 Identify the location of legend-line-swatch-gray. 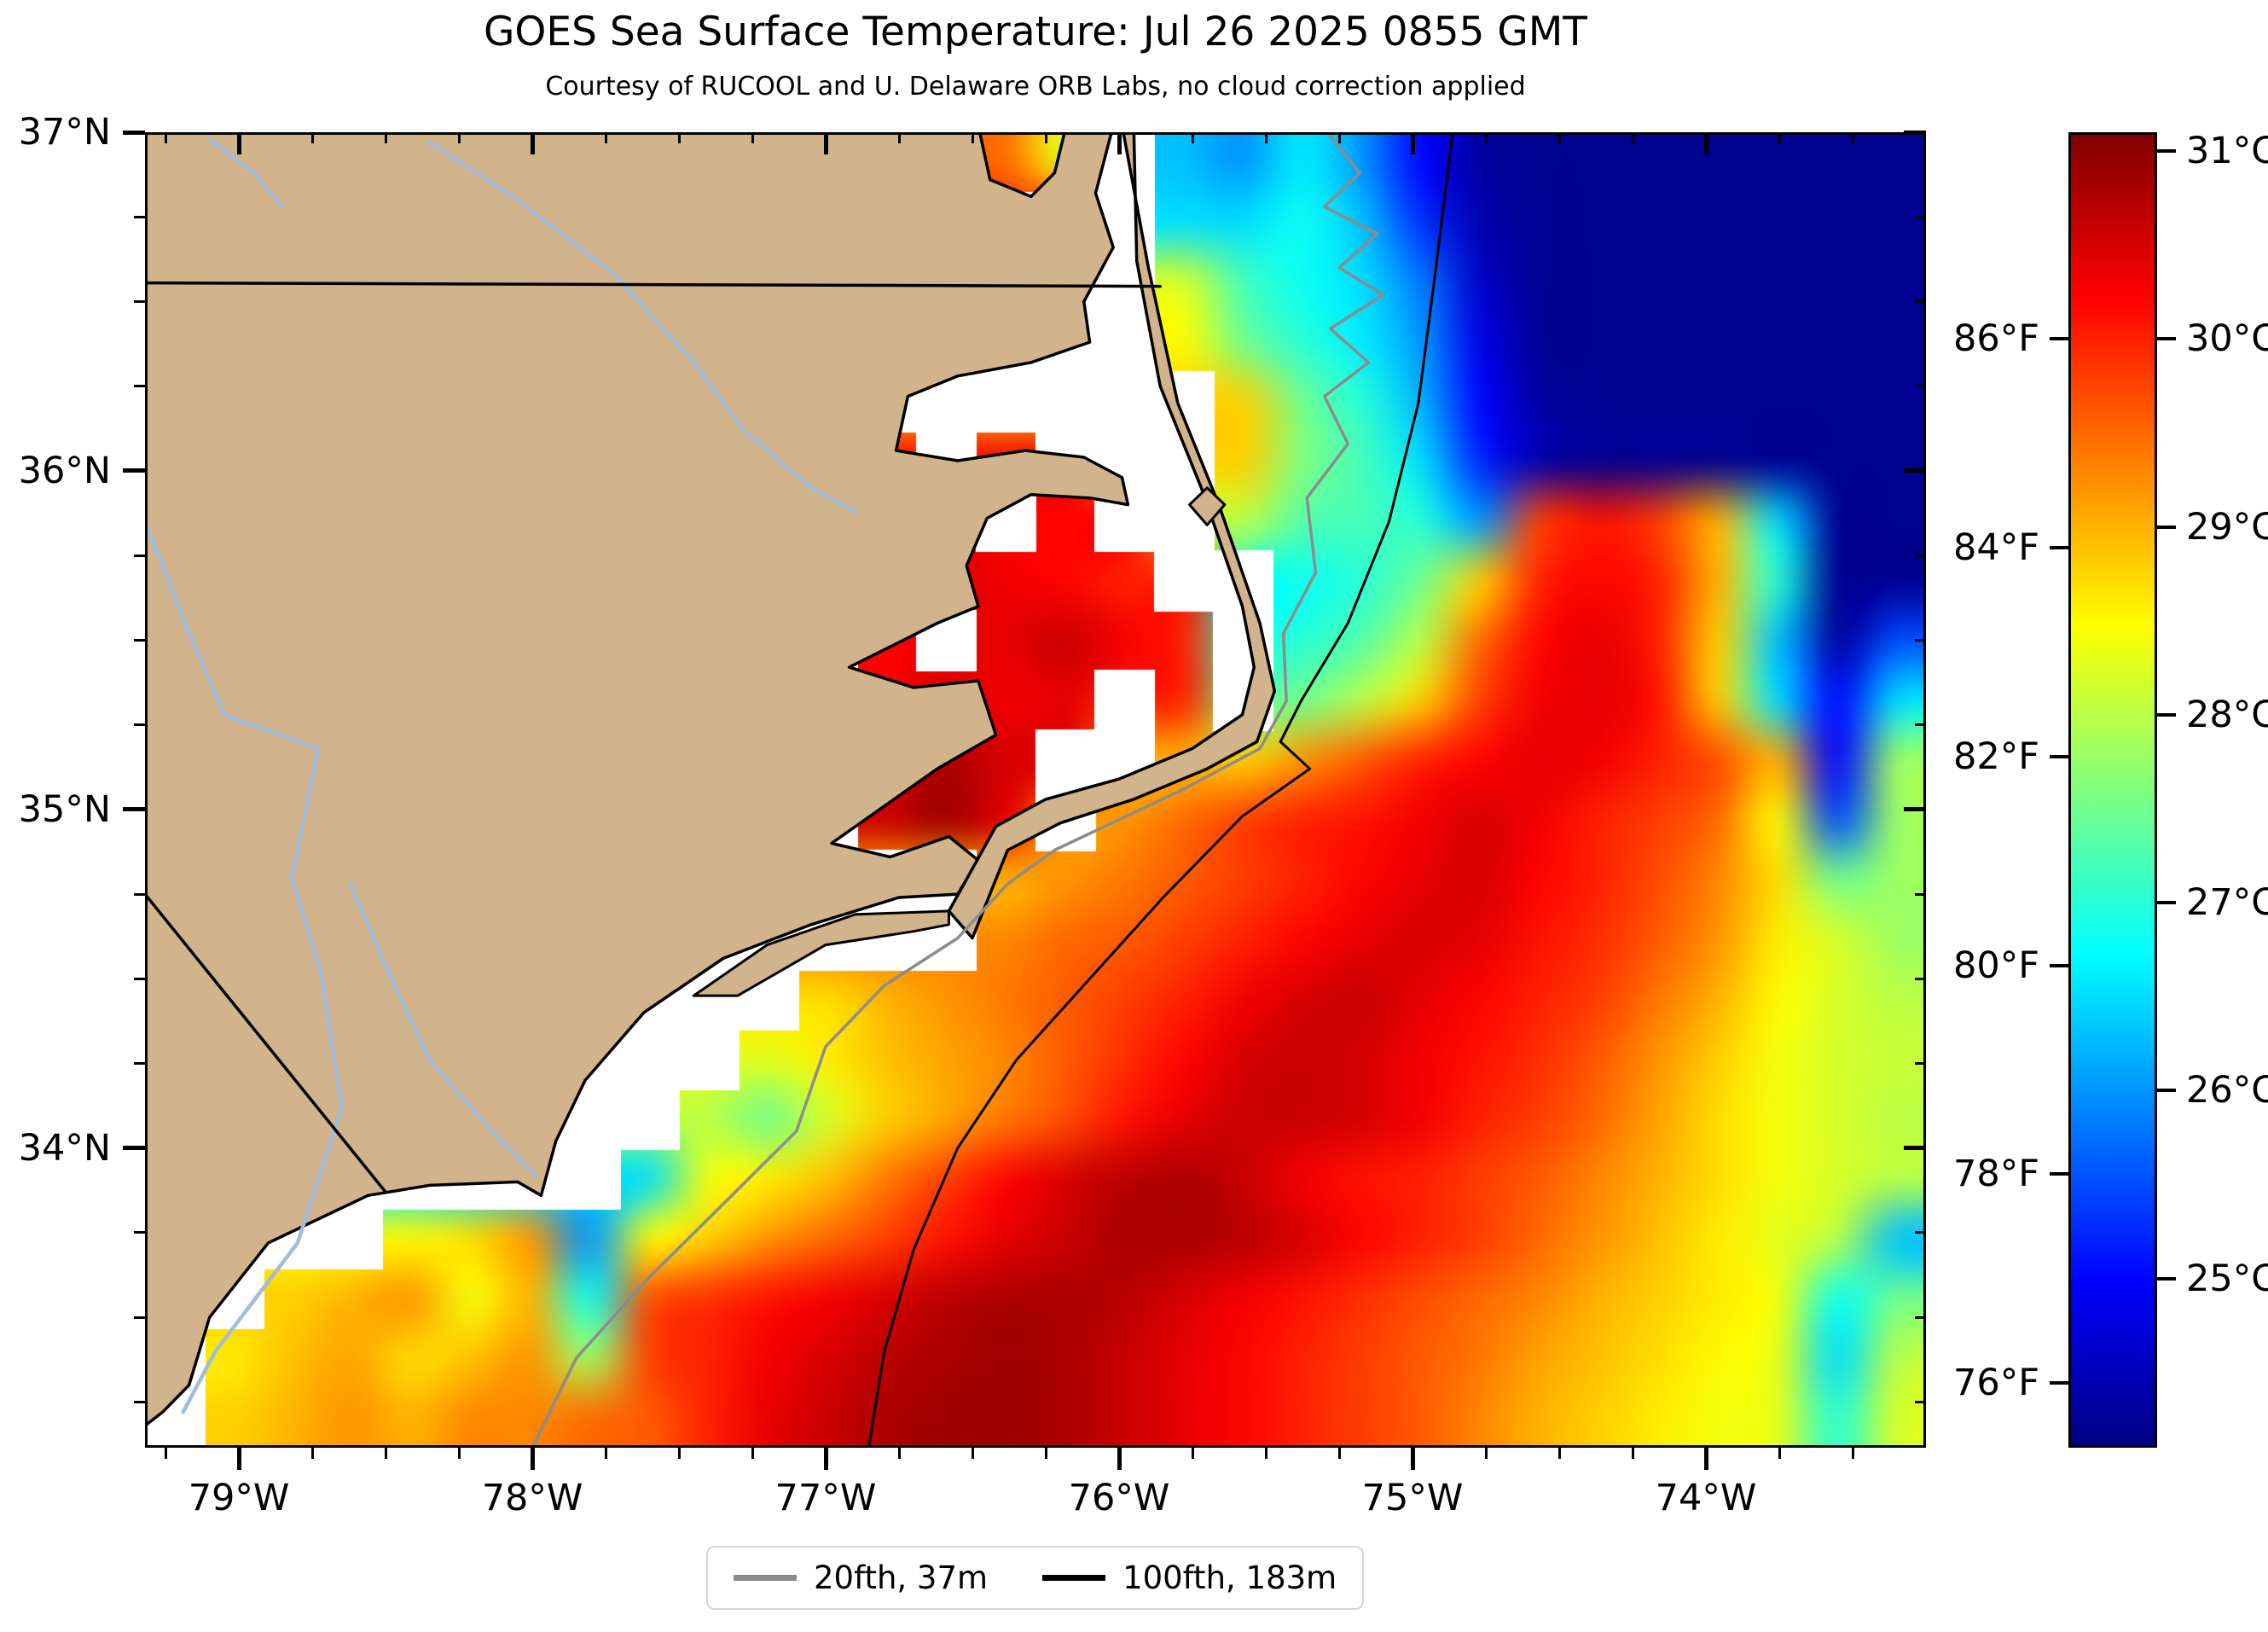
(765, 1578).